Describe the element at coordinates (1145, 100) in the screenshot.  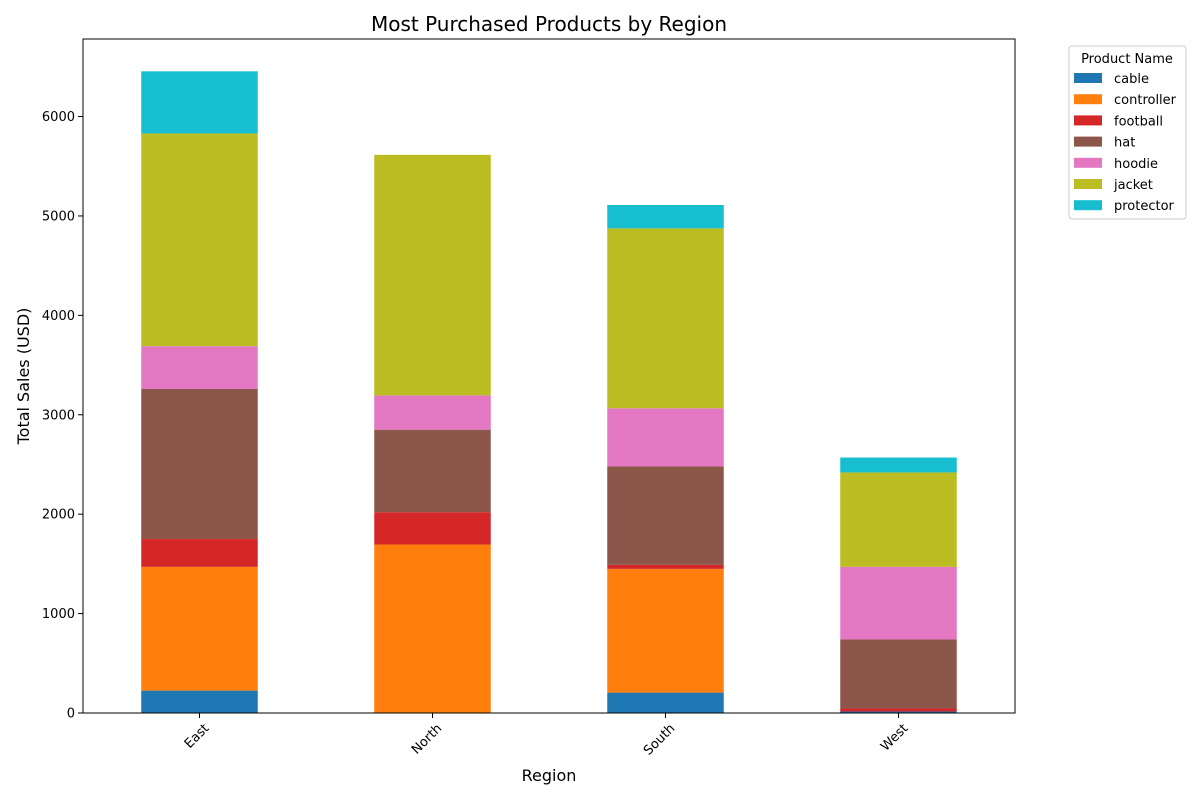
I see `legend-label-controller: controller` at that location.